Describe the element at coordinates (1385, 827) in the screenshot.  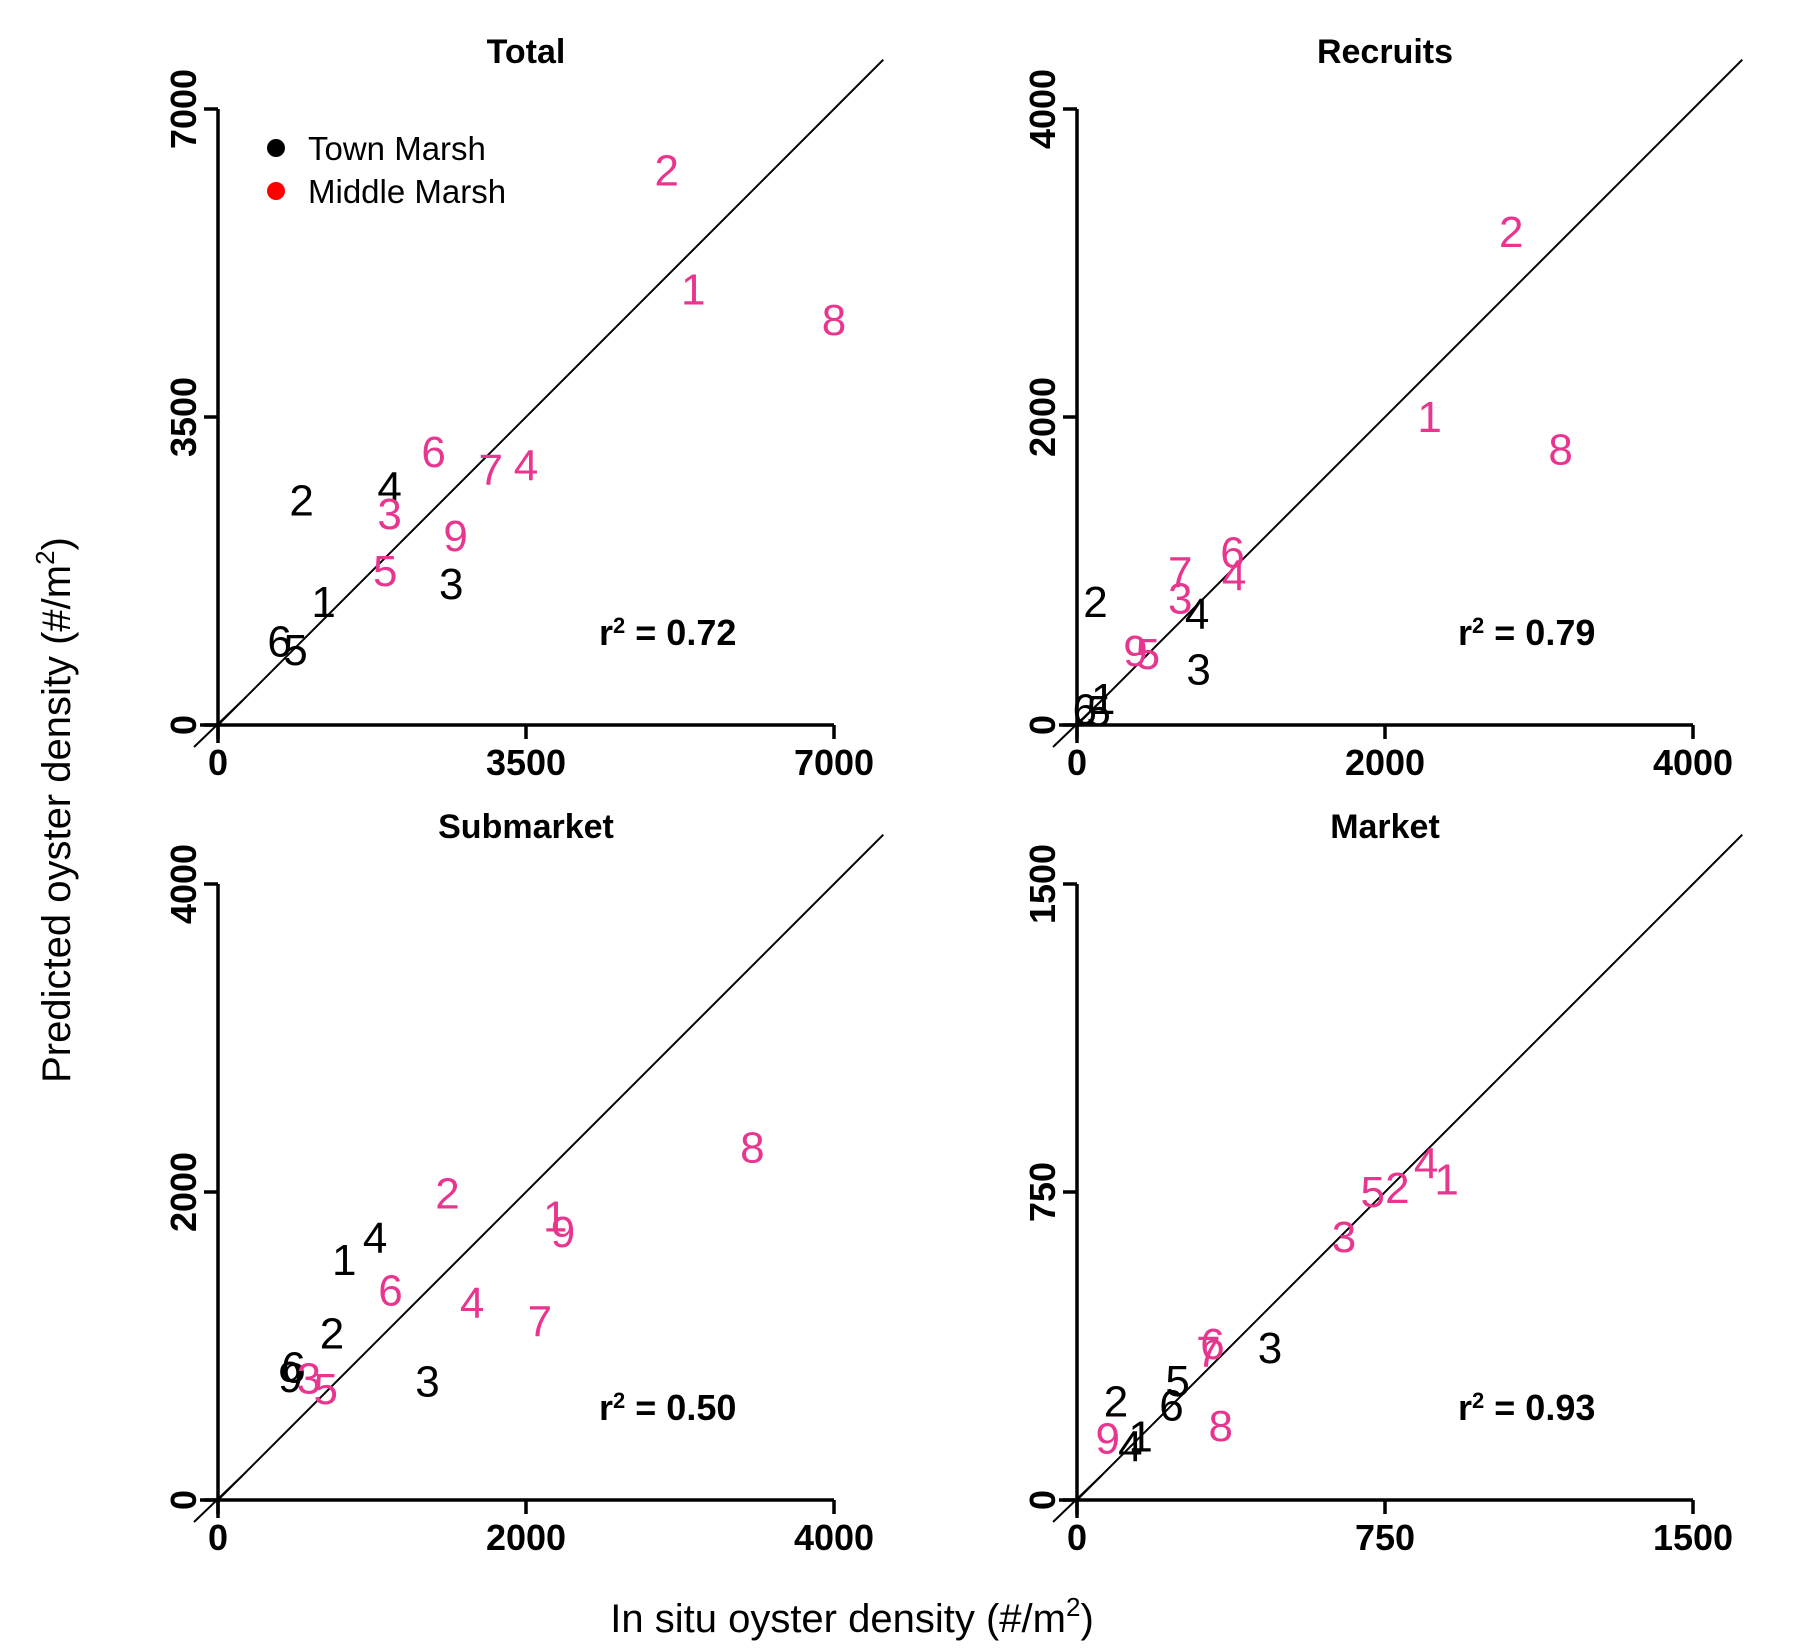
I see `panel-title: Market` at that location.